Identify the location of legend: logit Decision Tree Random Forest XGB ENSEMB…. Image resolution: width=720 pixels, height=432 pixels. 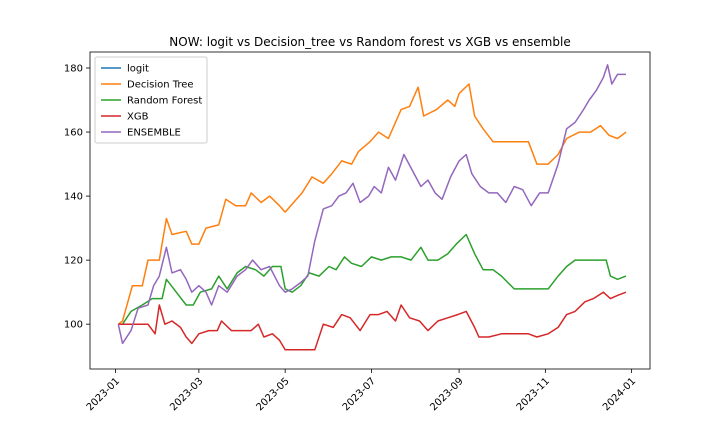
(151, 100).